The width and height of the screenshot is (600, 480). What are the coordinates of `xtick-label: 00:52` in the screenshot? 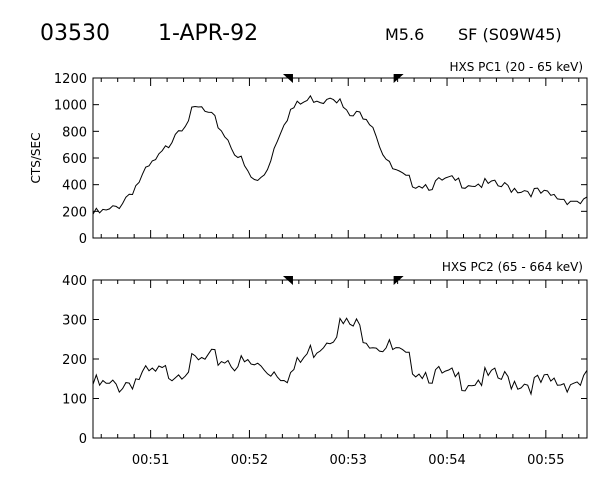 It's located at (249, 460).